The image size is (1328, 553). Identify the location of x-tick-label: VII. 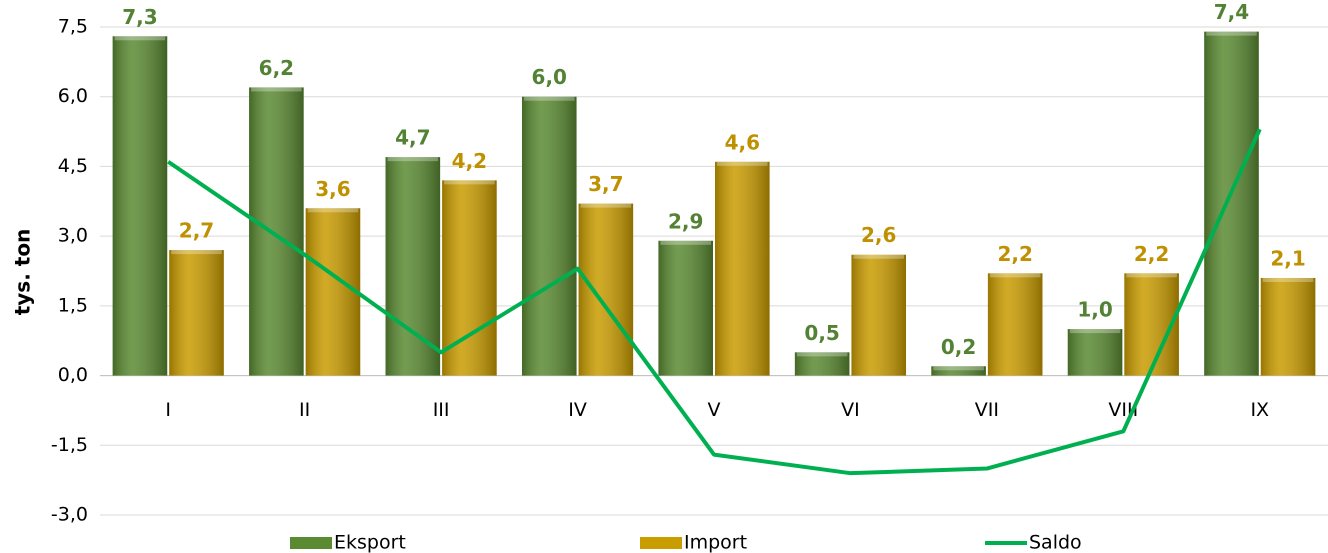
(987, 410).